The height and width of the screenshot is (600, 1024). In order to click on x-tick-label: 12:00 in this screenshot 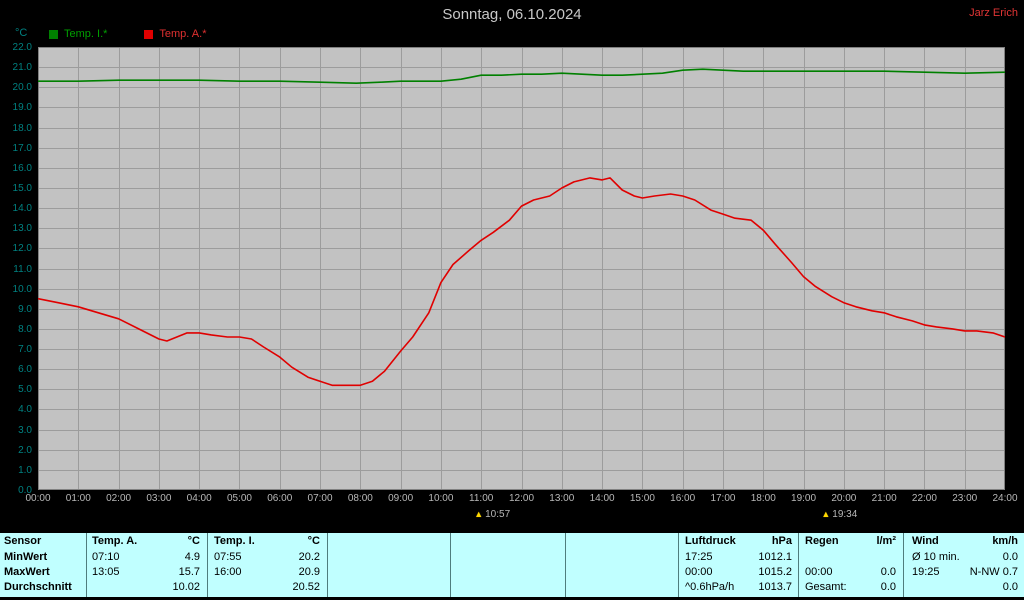, I will do `click(521, 498)`.